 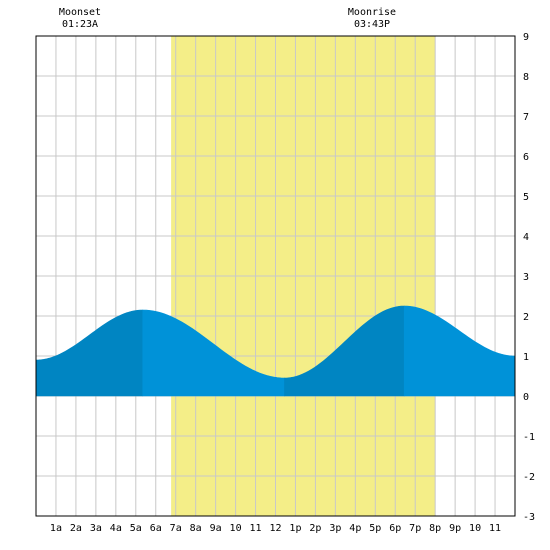 I want to click on y-tick-label: -3, so click(x=529, y=517).